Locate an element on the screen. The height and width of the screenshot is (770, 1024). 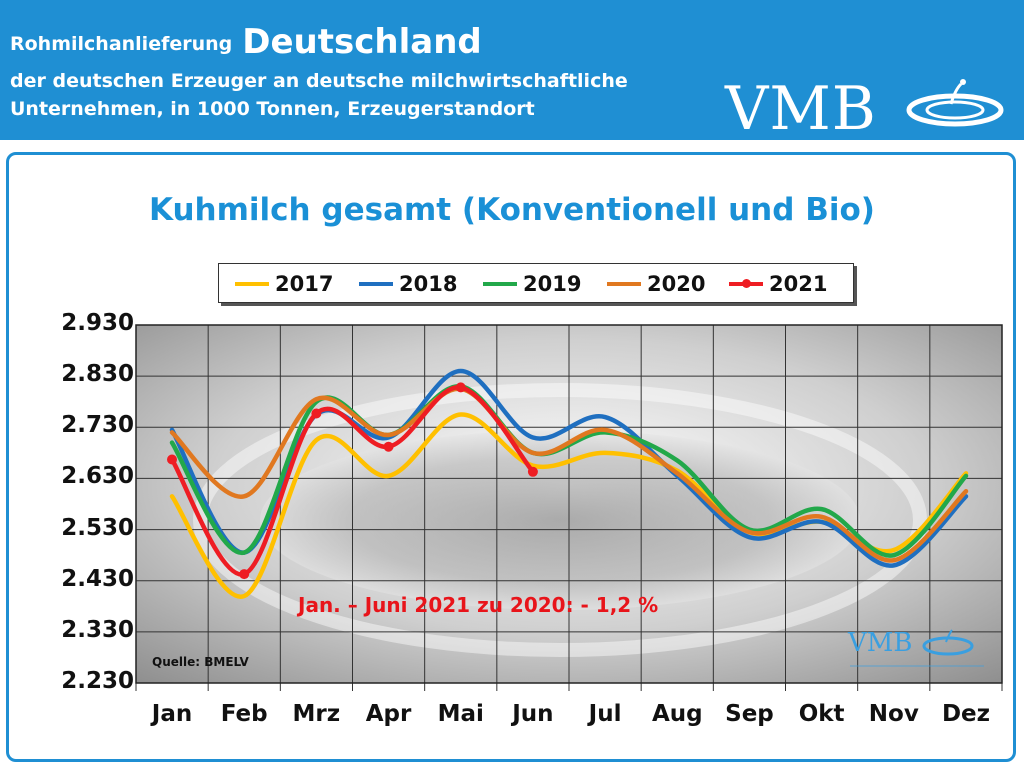
x-tick-label: Mrz is located at coordinates (316, 714).